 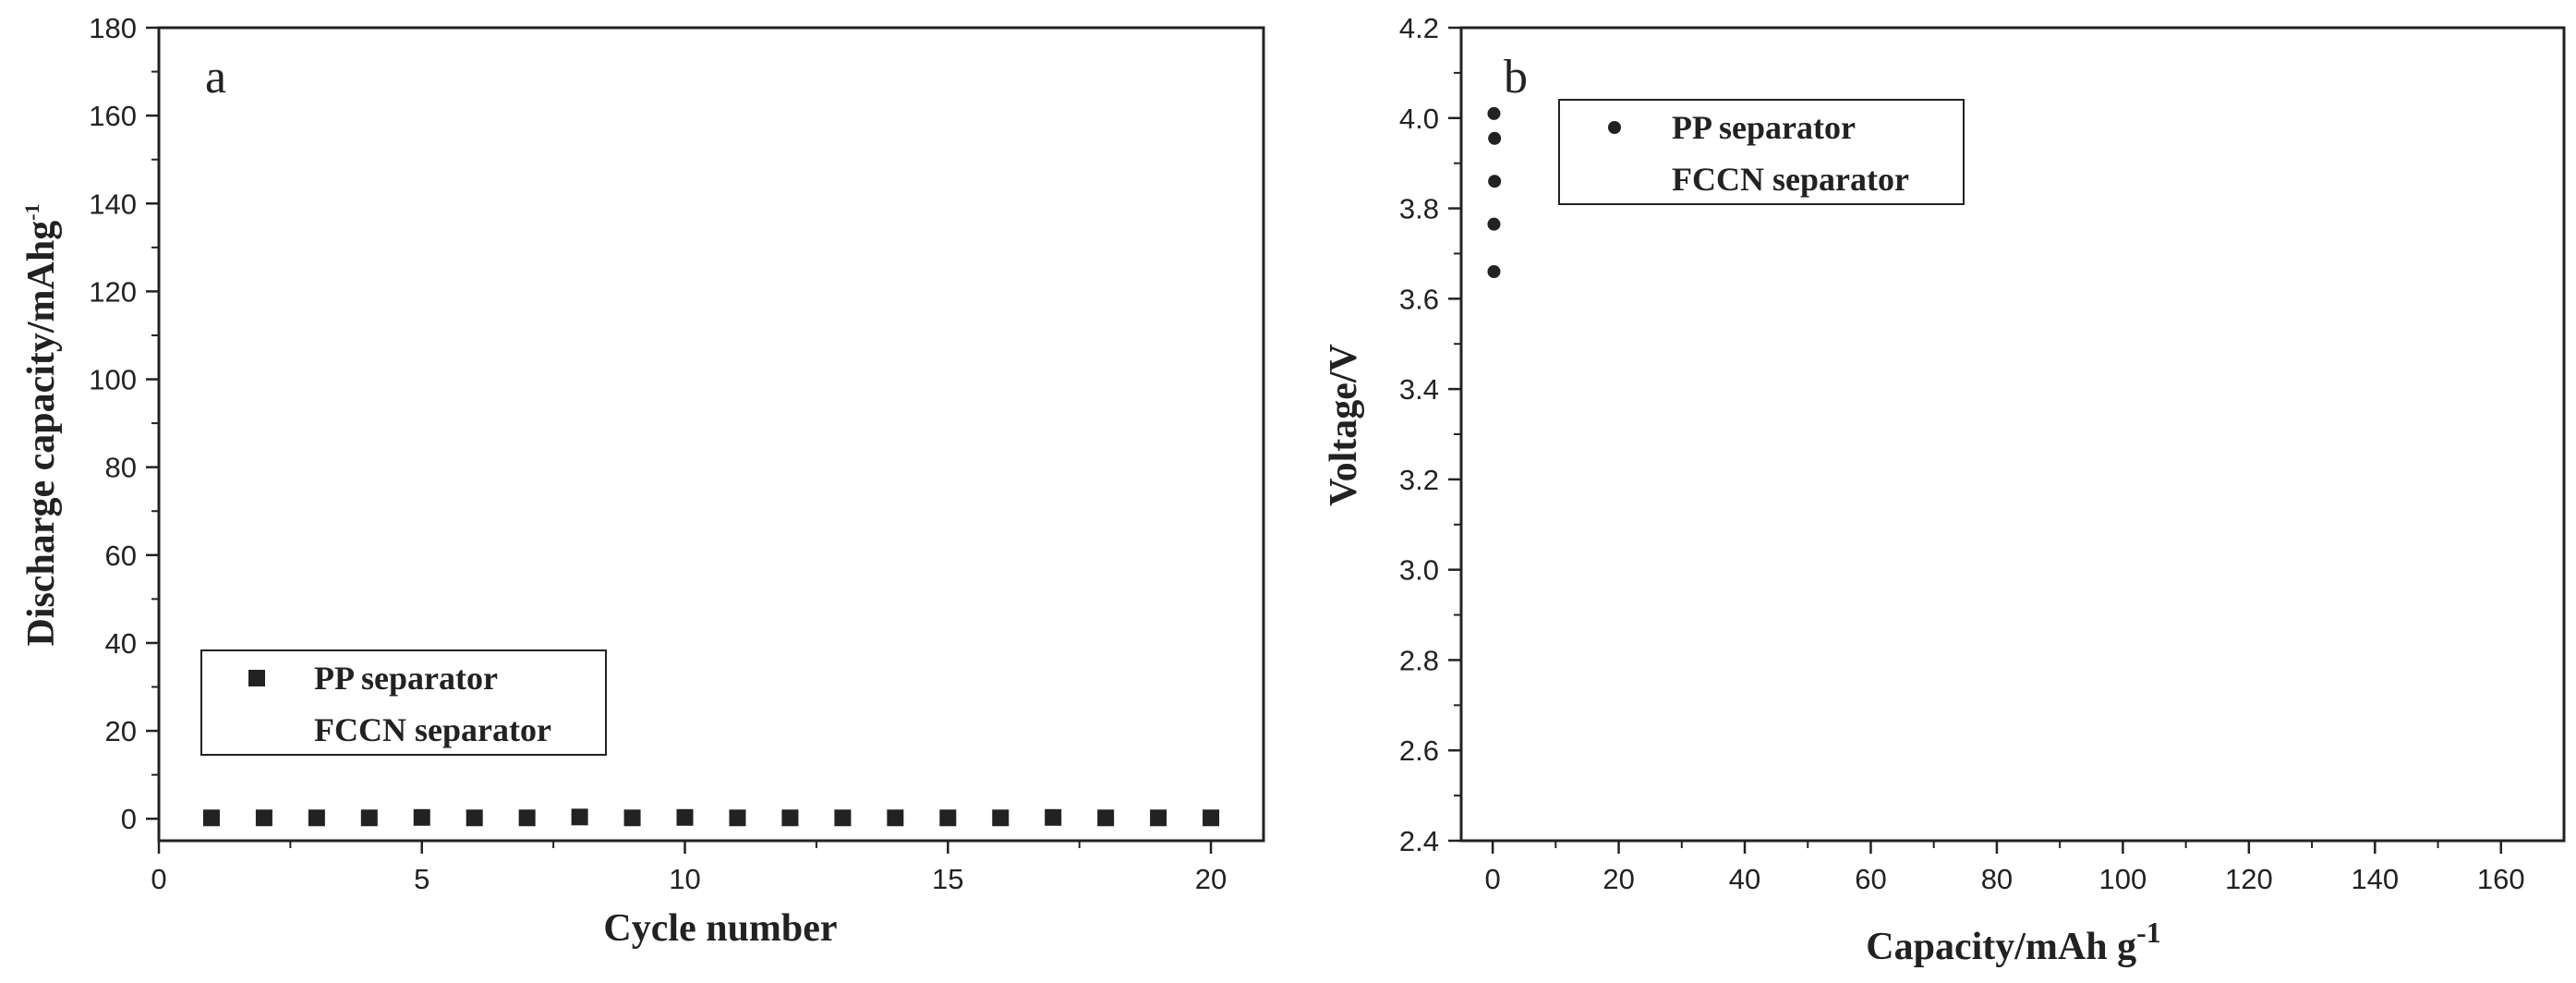 What do you see at coordinates (113, 116) in the screenshot?
I see `y-tick-label: 160` at bounding box center [113, 116].